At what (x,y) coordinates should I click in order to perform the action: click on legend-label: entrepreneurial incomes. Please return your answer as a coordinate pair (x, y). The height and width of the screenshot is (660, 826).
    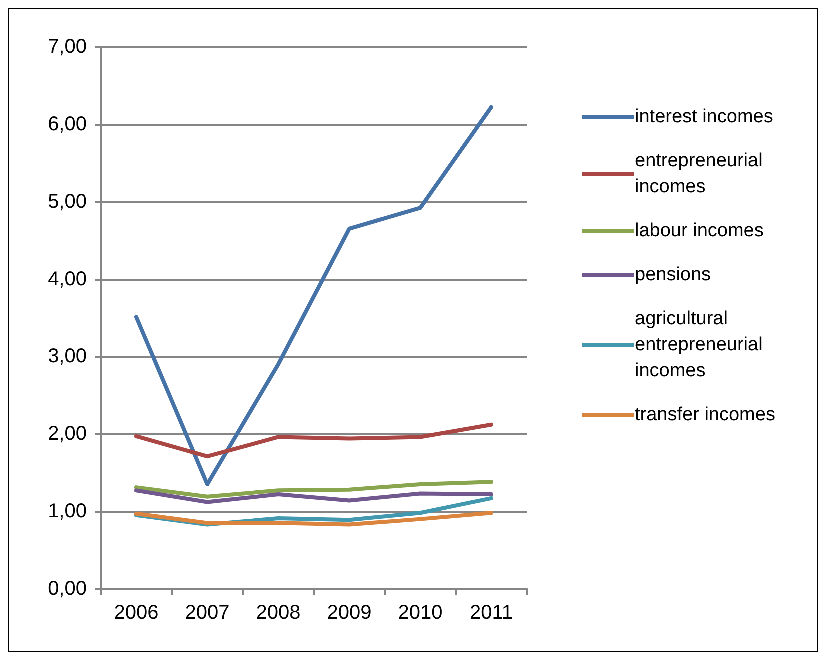
    Looking at the image, I should click on (701, 174).